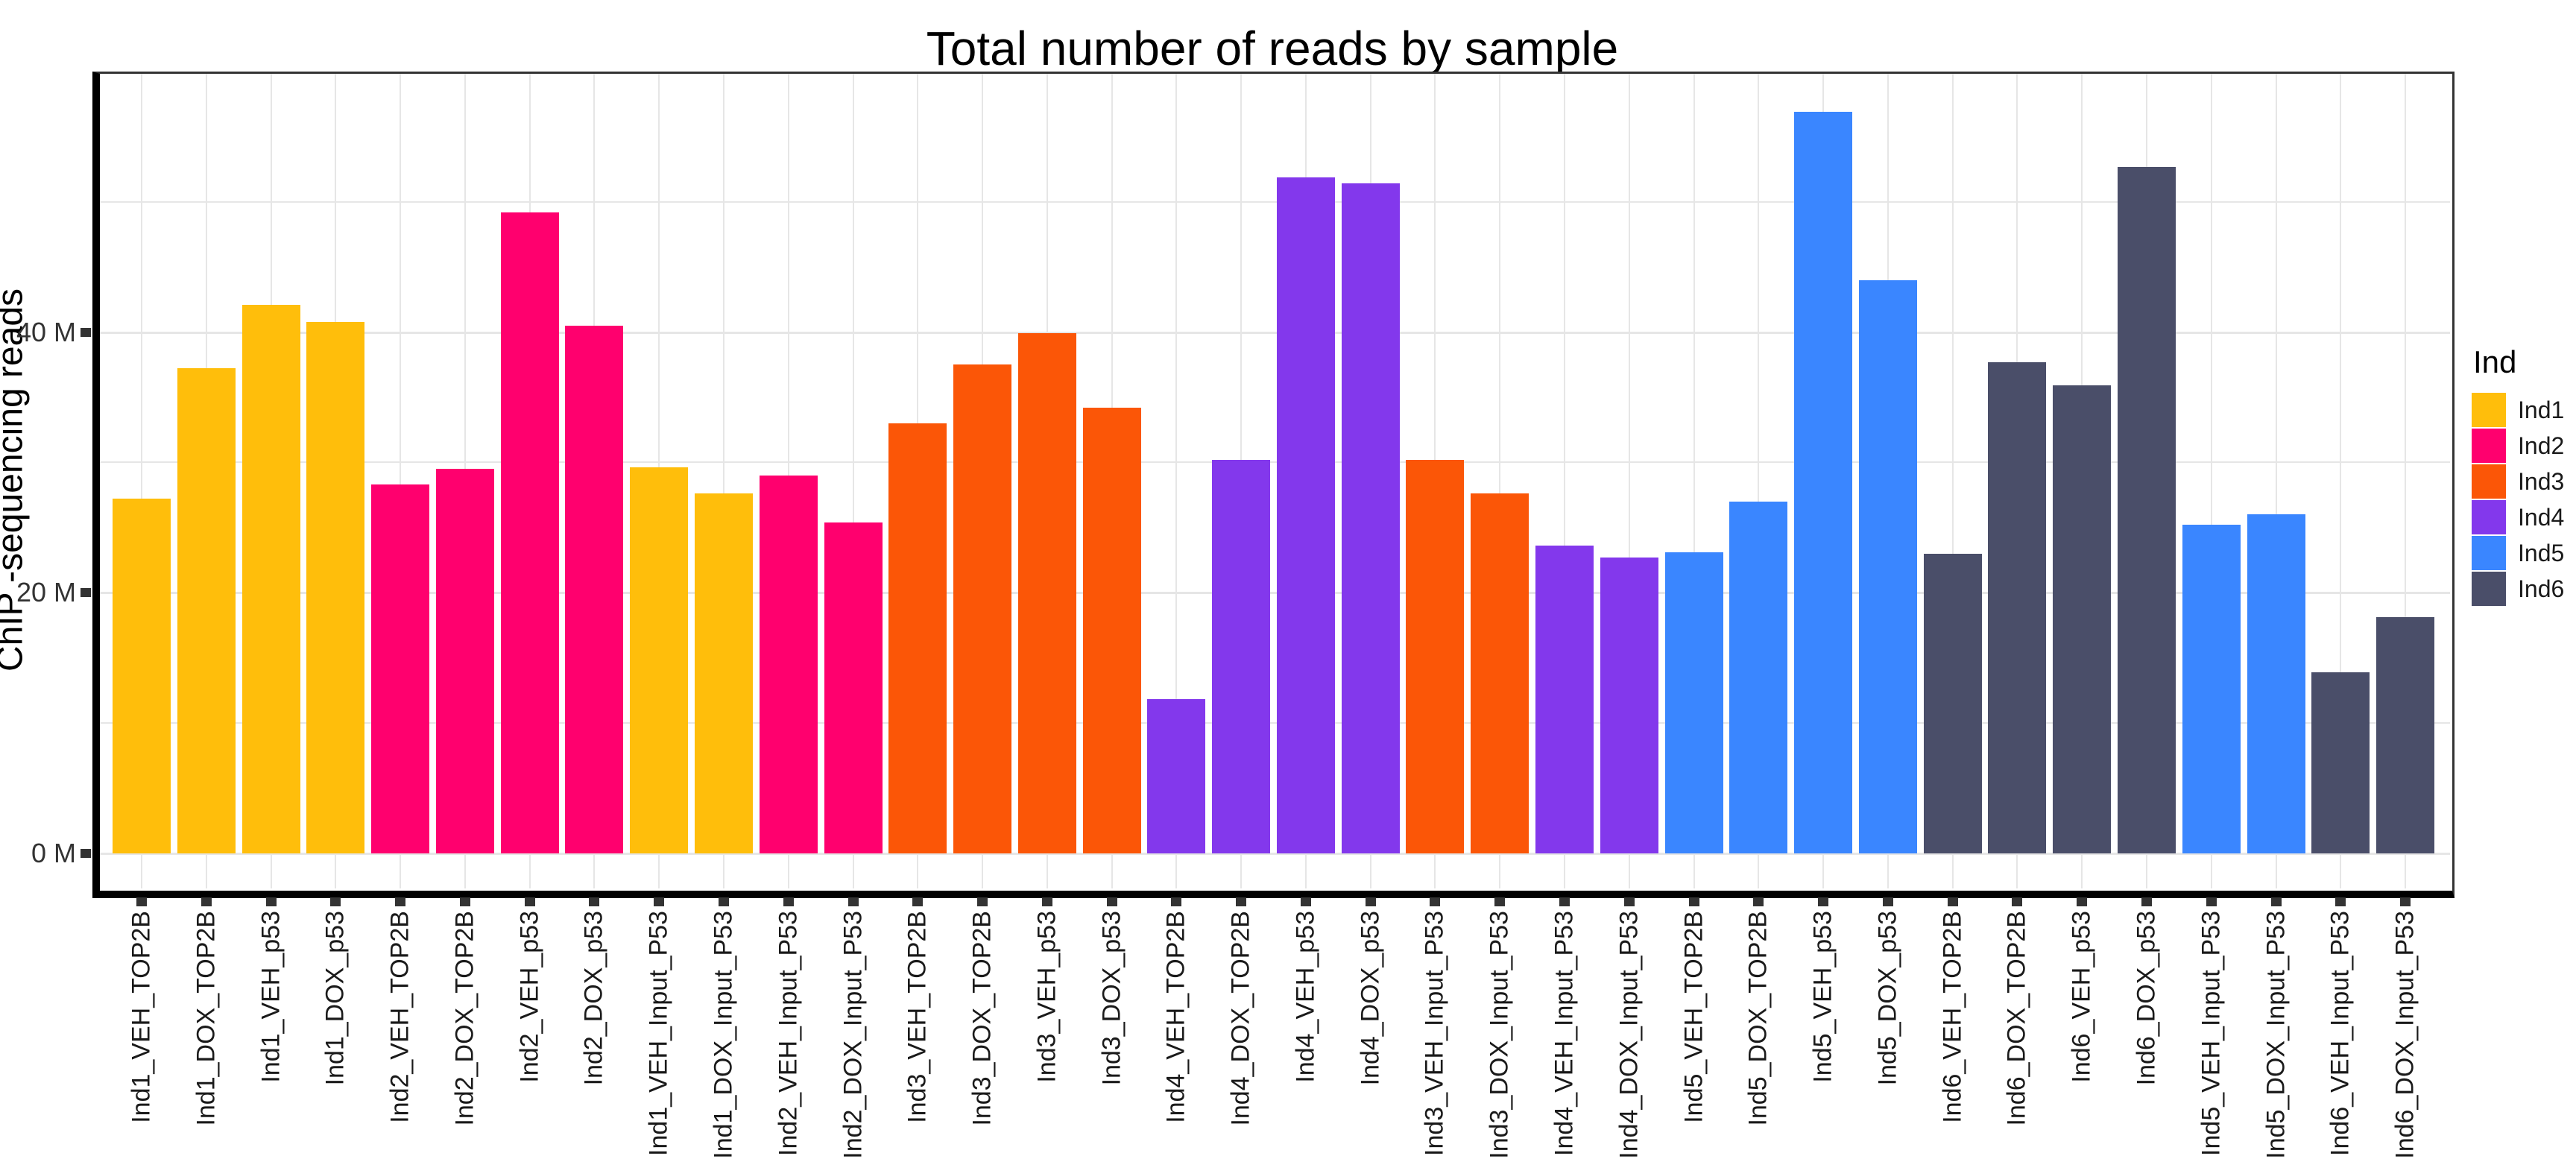 The height and width of the screenshot is (1159, 2576). Describe the element at coordinates (54, 852) in the screenshot. I see `y-tick-label: 0 M` at that location.